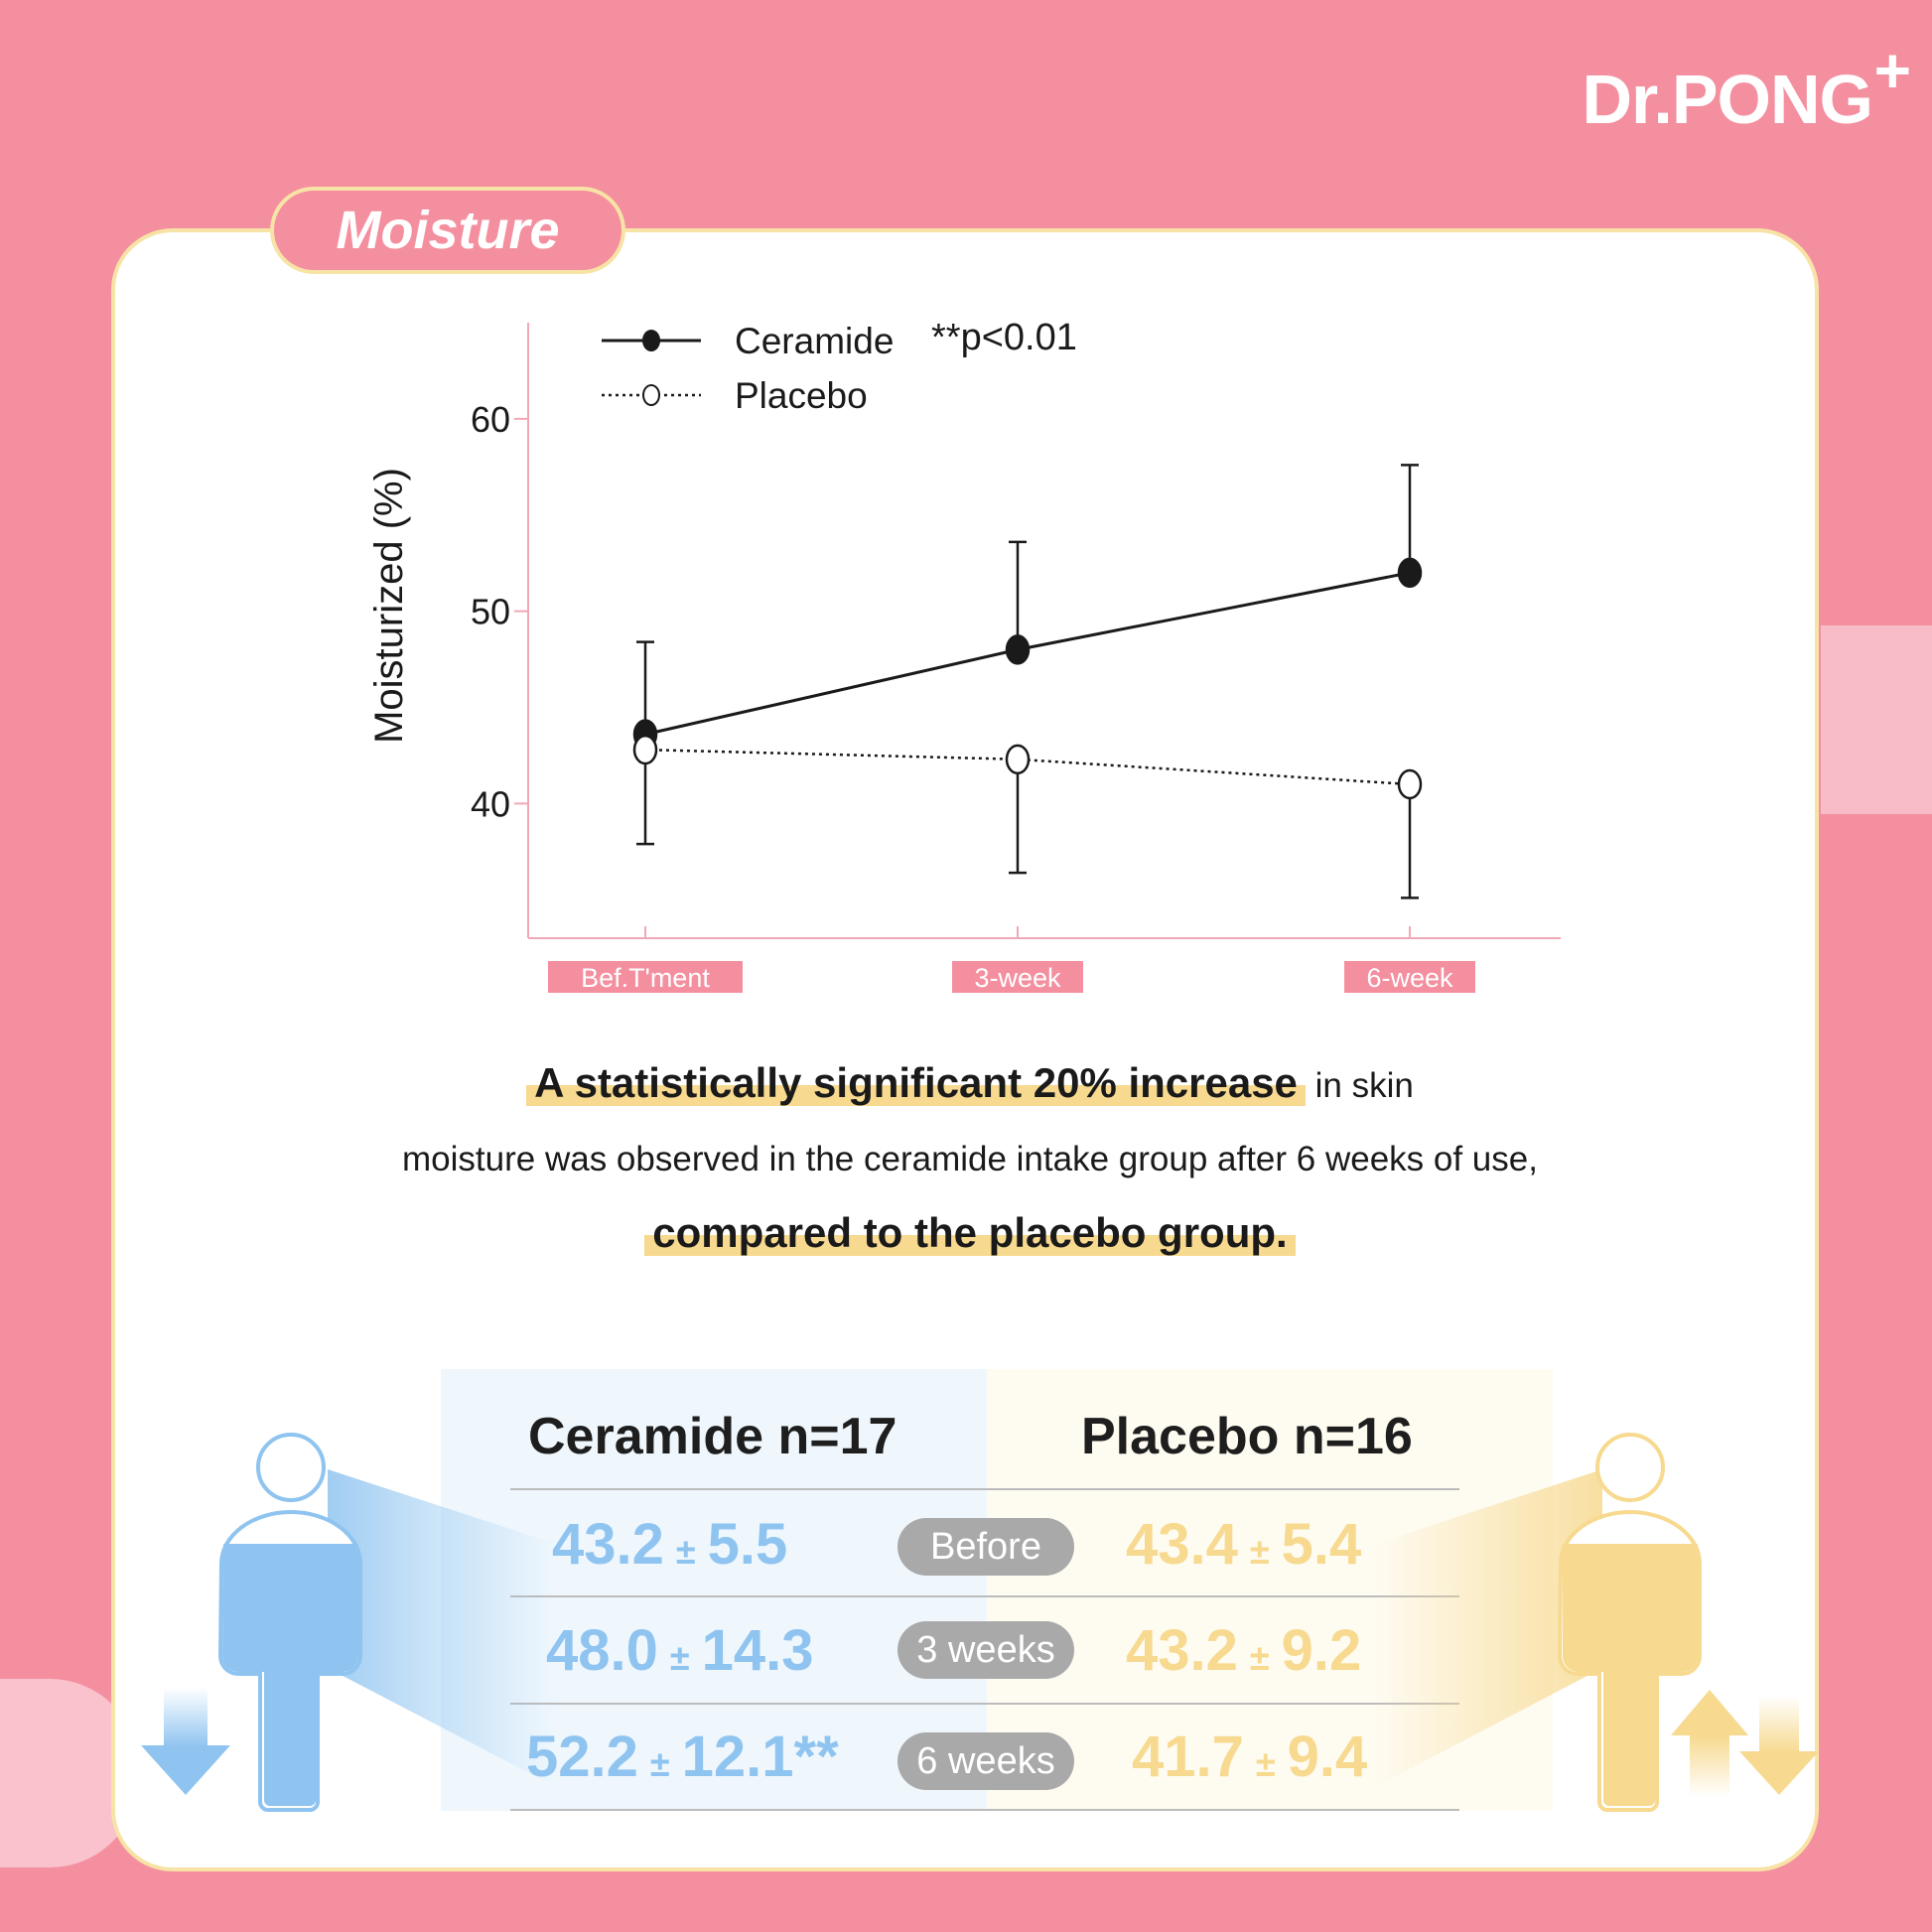 This screenshot has height=1932, width=1932. Describe the element at coordinates (491, 420) in the screenshot. I see `y-tick-label: 60` at that location.